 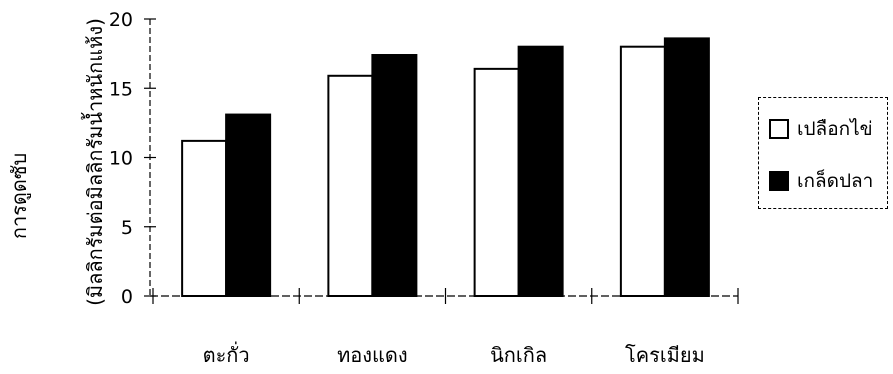 I want to click on y-tick-label-4: 20, so click(x=121, y=20).